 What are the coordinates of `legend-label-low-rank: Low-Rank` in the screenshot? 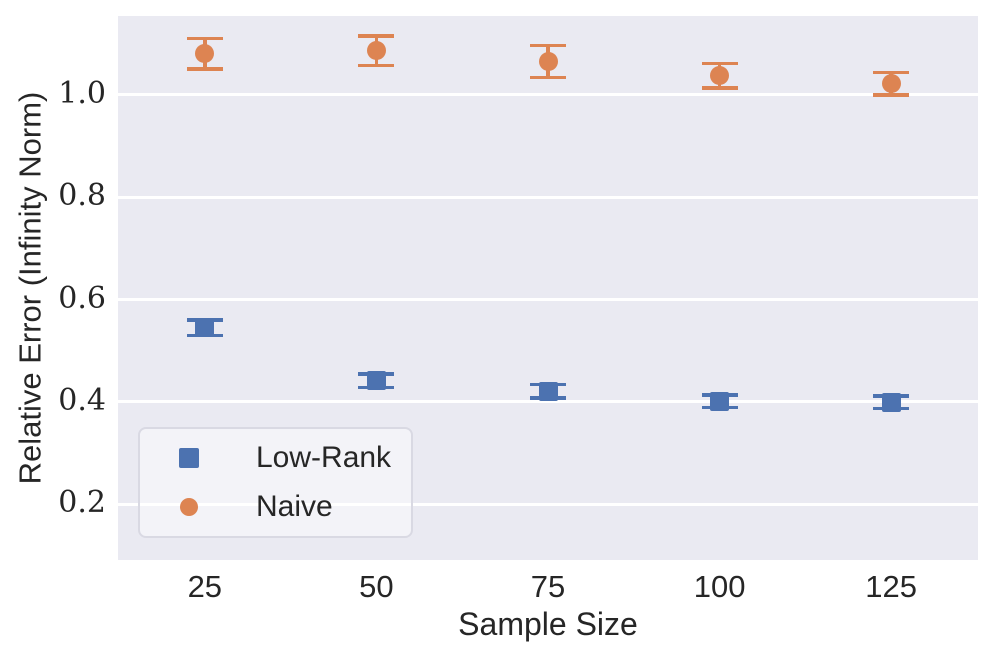 It's located at (324, 457).